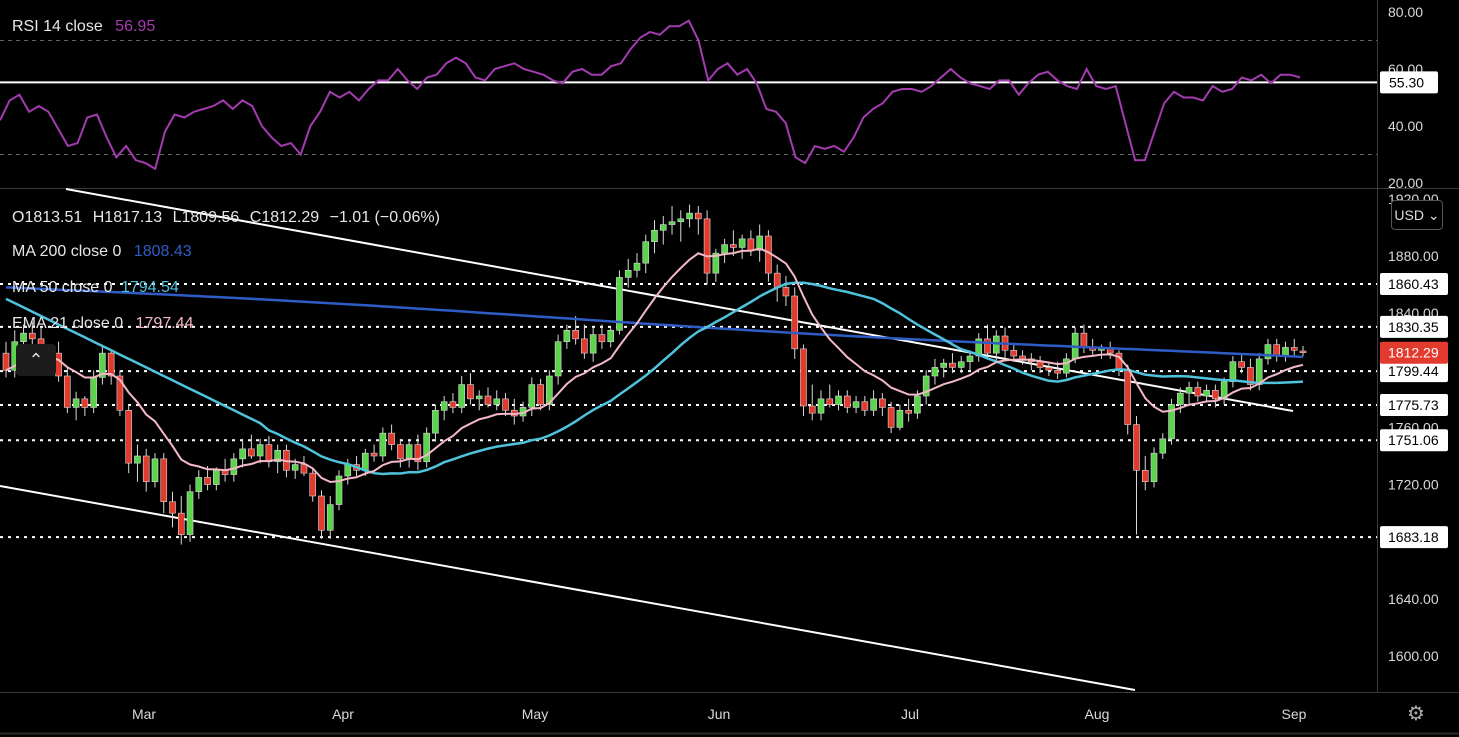 This screenshot has height=737, width=1459. I want to click on collapse-legend-button: ⌃, so click(36, 360).